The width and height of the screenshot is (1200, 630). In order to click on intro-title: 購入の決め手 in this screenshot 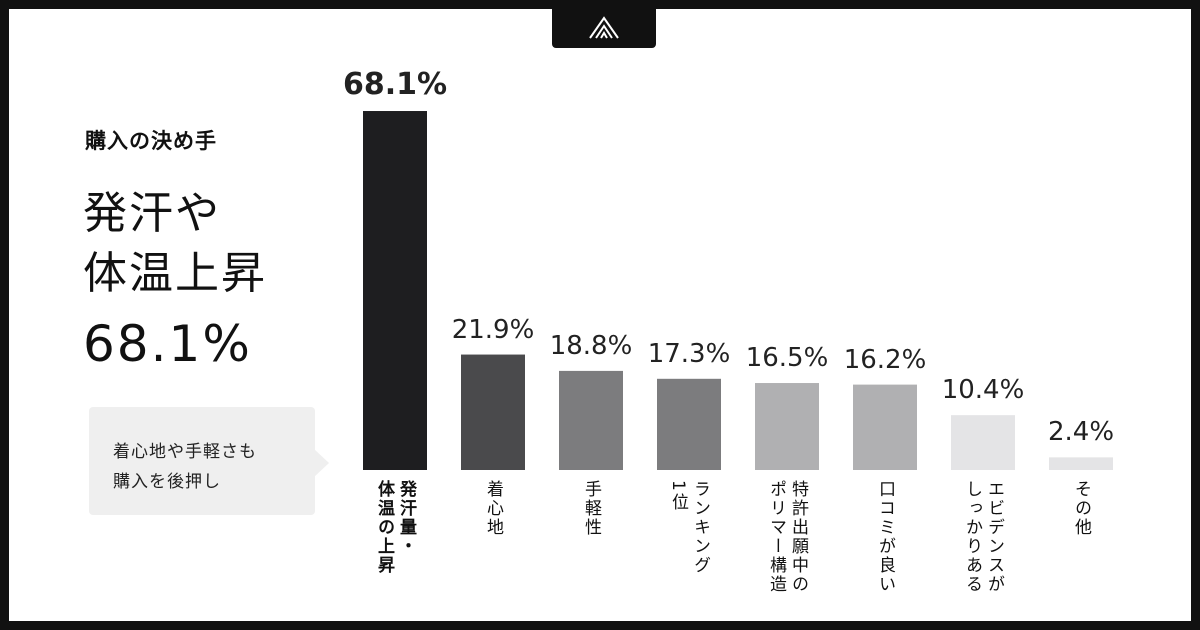, I will do `click(151, 141)`.